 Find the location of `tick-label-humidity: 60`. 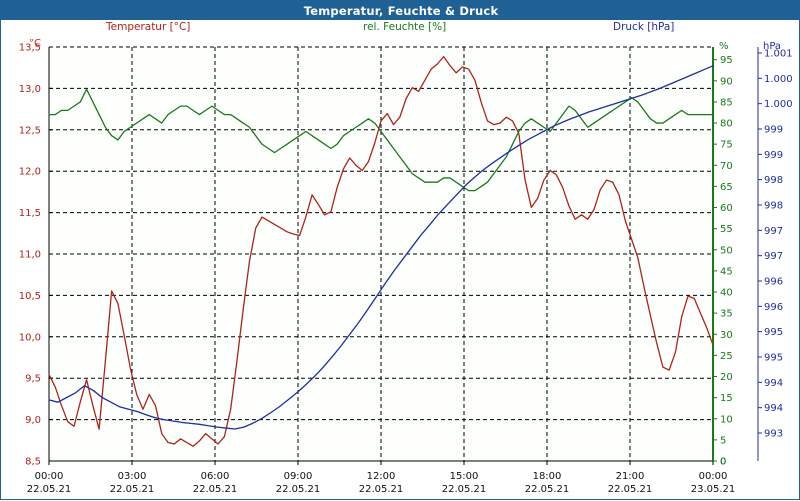

tick-label-humidity: 60 is located at coordinates (726, 208).